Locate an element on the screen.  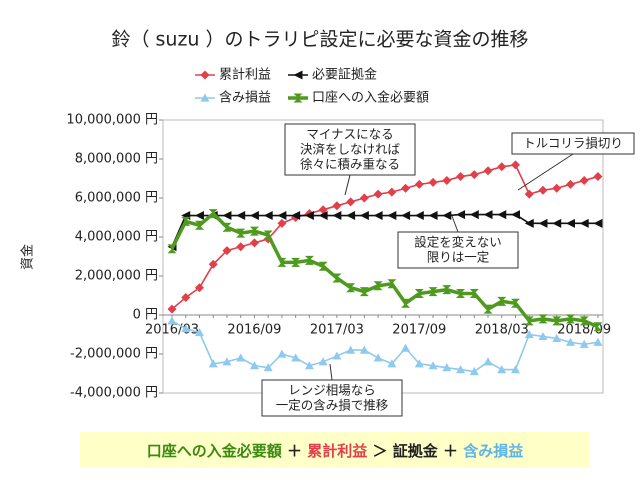
legend-label: 含み損益 is located at coordinates (245, 98).